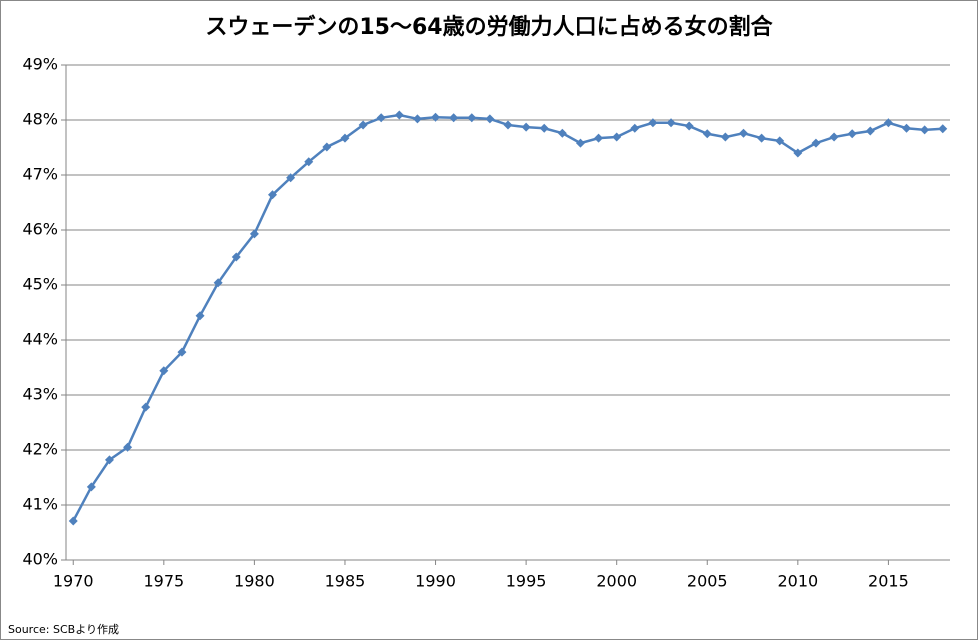 This screenshot has height=640, width=978. What do you see at coordinates (40, 449) in the screenshot?
I see `y-tick-label: 42%` at bounding box center [40, 449].